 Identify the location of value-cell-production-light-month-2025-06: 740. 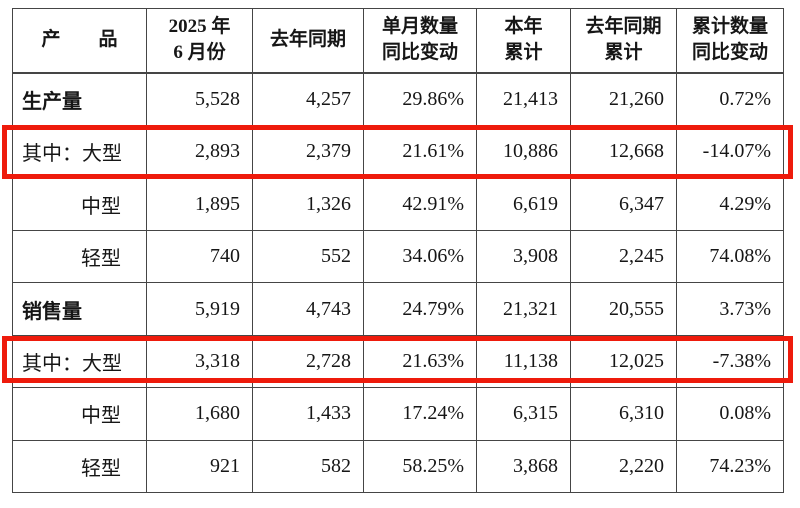
(199, 256).